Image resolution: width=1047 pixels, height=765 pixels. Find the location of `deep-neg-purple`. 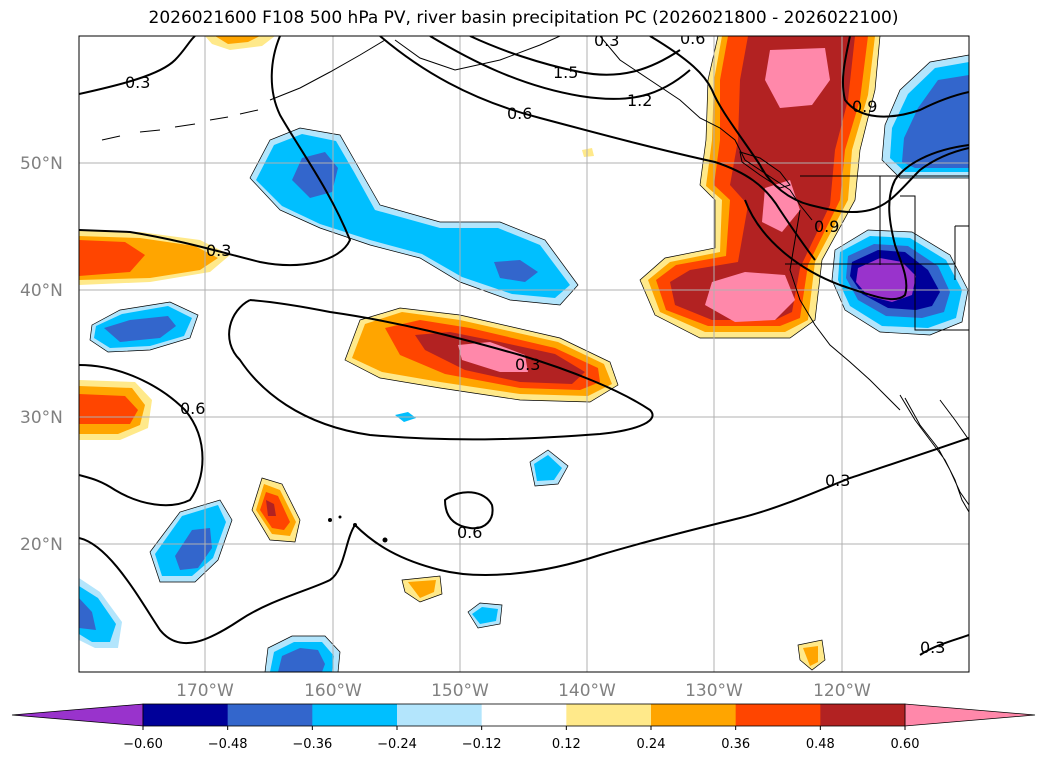

deep-neg-purple is located at coordinates (886, 280).